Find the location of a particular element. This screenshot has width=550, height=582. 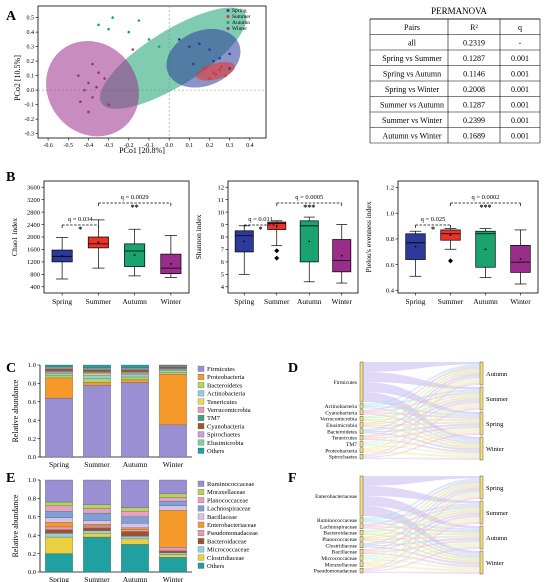

pcoa-xtick-label: 0.3 is located at coordinates (230, 146).